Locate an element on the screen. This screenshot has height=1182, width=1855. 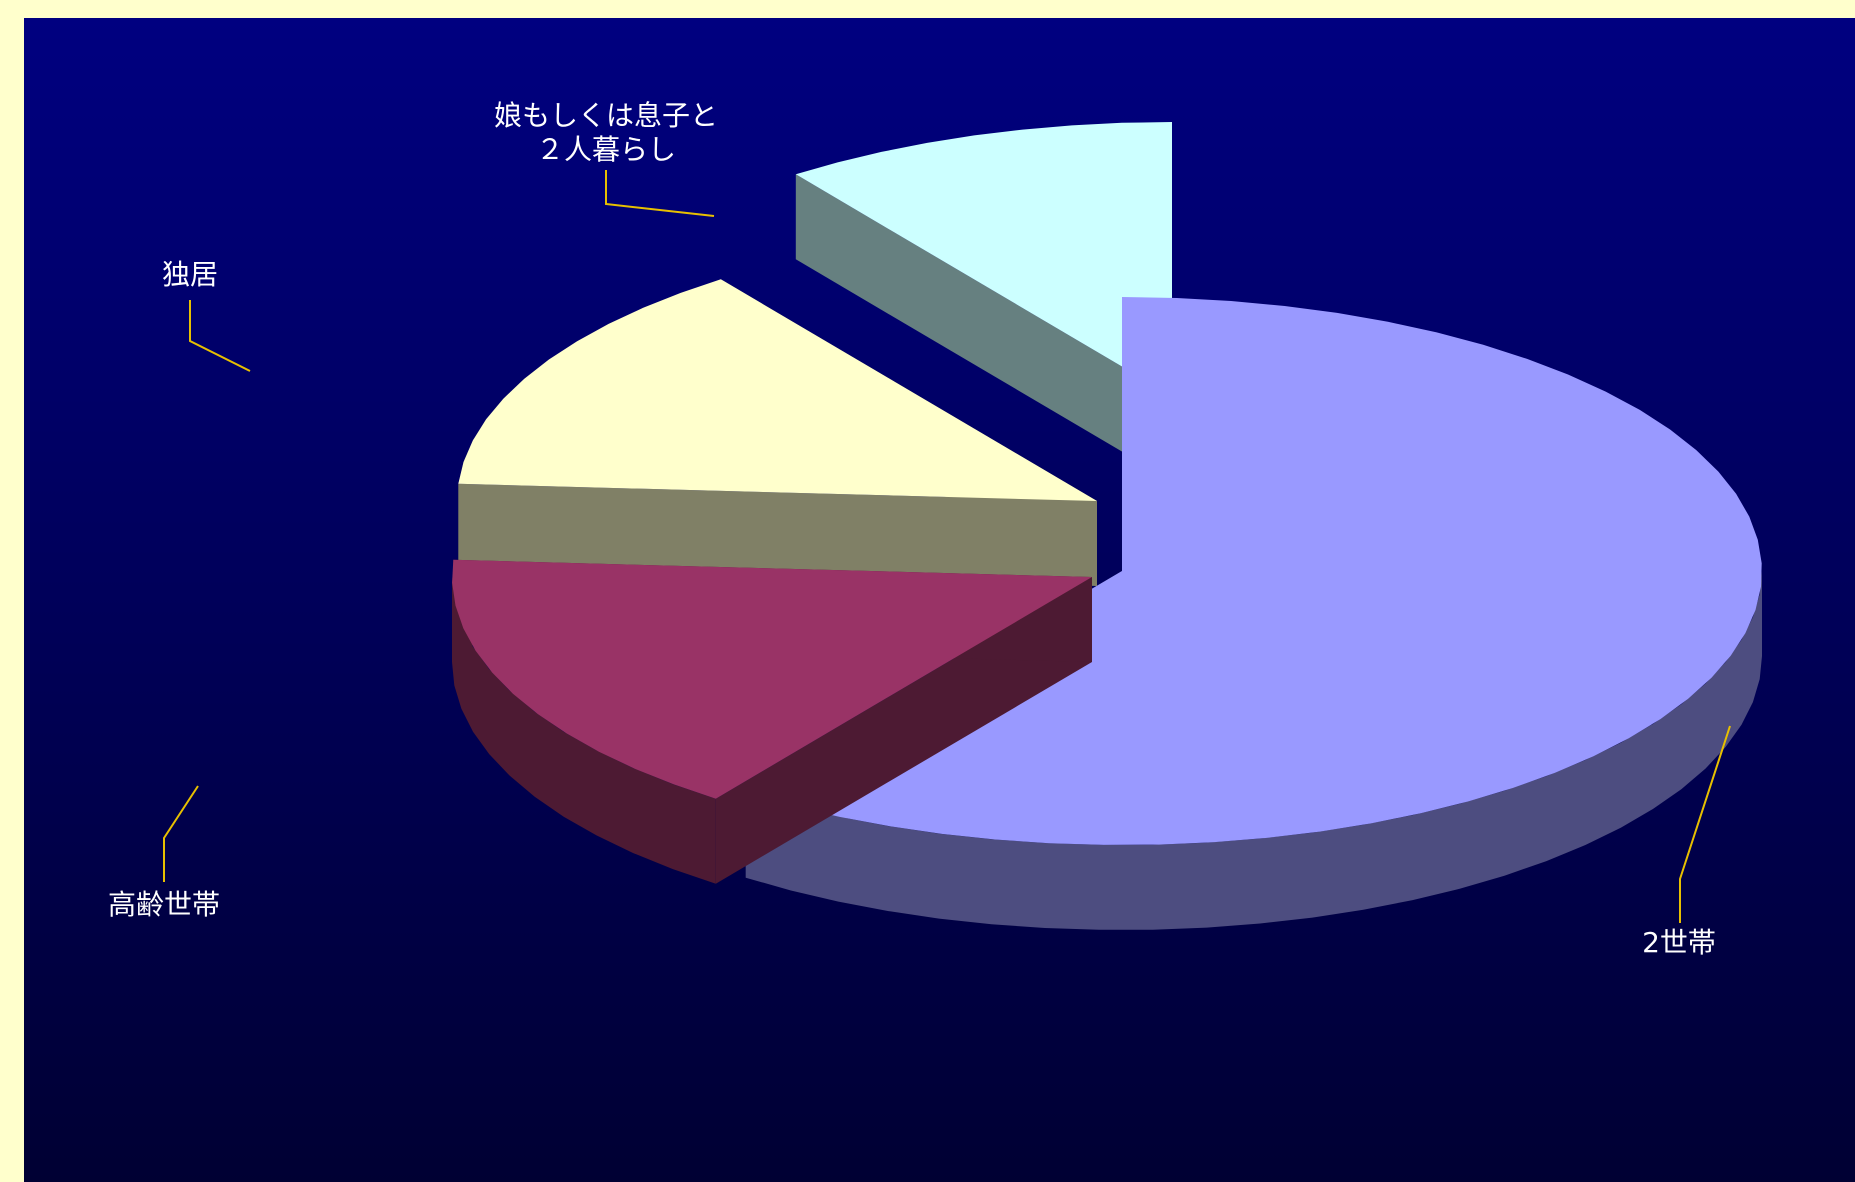
slice-label-1-line-0: 高齢世帯 is located at coordinates (164, 904).